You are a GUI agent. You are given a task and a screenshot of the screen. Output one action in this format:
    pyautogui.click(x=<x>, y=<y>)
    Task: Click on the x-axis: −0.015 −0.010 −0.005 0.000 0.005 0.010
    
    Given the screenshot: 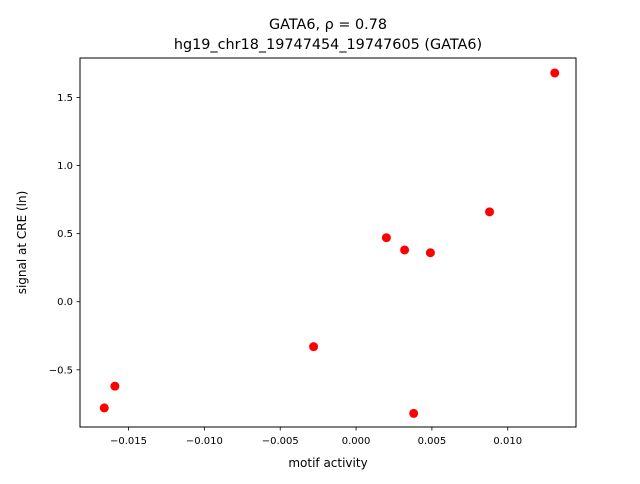 What is the action you would take?
    pyautogui.click(x=316, y=437)
    